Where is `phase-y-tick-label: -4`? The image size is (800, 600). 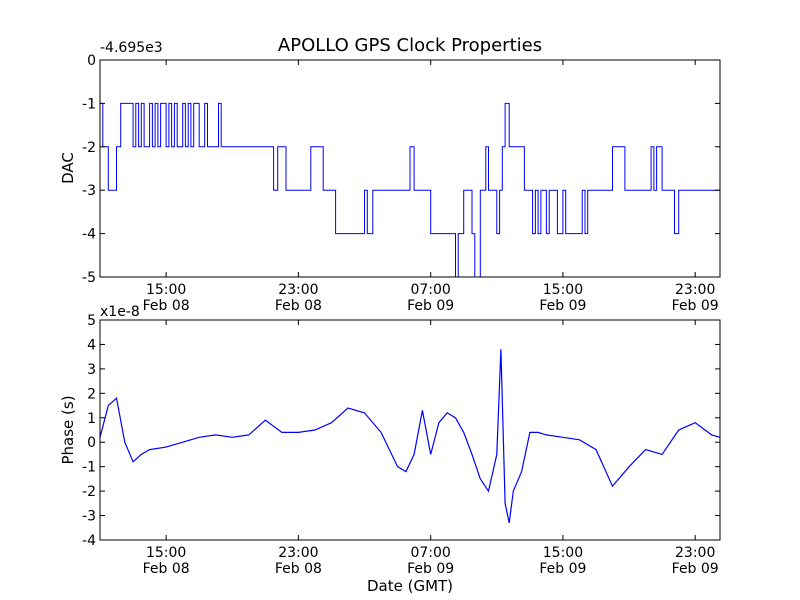 phase-y-tick-label: -4 is located at coordinates (89, 541).